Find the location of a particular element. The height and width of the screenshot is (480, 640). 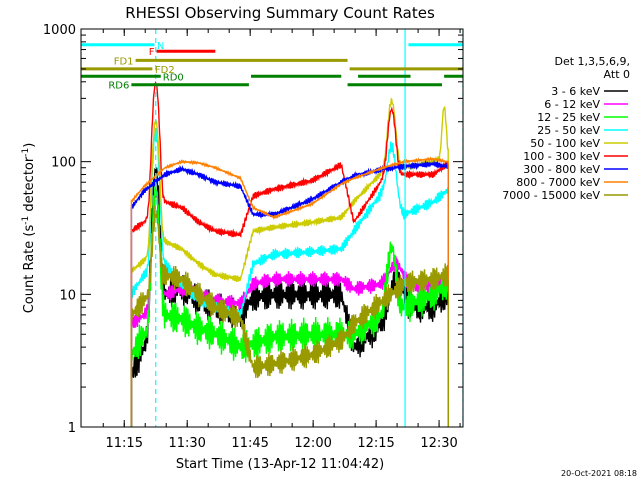

state-bar-label-rd6: RD6 is located at coordinates (118, 86).